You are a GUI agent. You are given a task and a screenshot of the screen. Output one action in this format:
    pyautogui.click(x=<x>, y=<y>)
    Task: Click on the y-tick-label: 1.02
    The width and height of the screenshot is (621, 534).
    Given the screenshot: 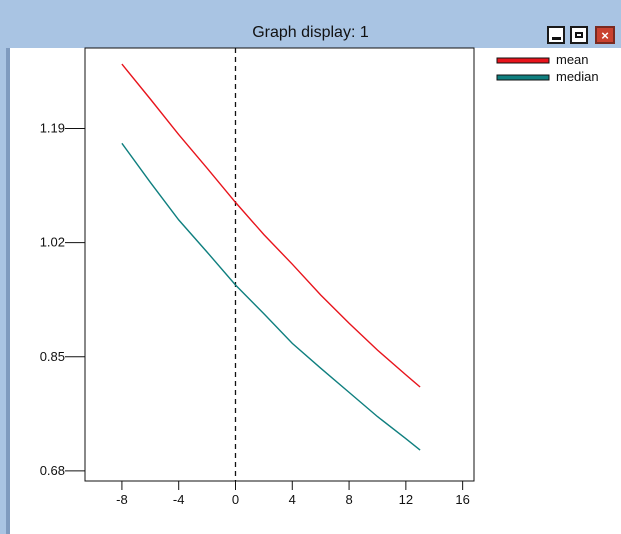 What is the action you would take?
    pyautogui.click(x=52, y=242)
    